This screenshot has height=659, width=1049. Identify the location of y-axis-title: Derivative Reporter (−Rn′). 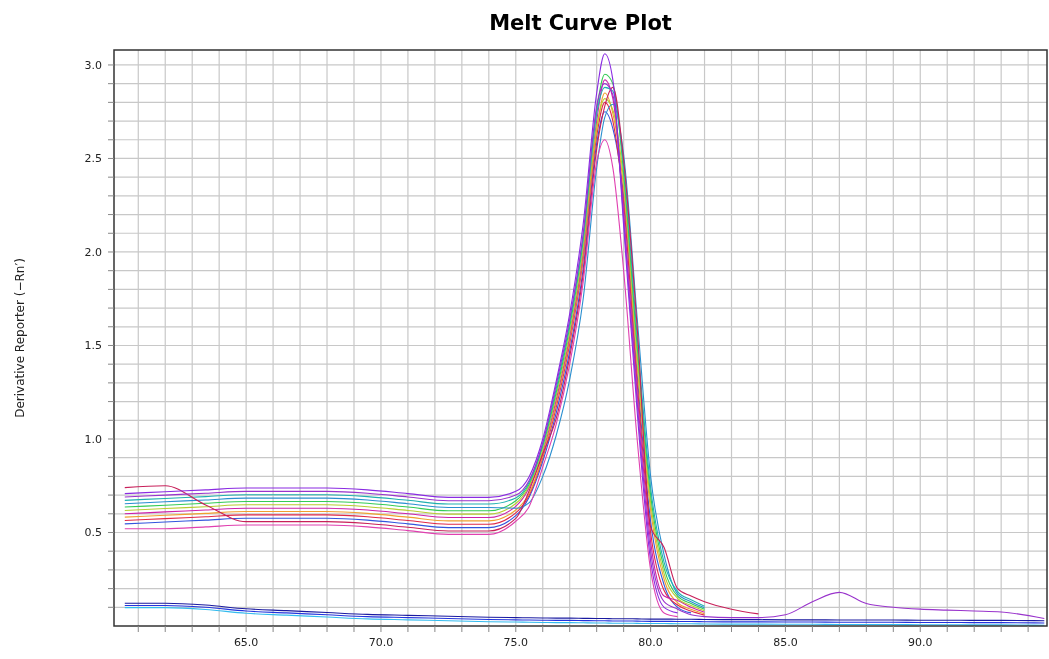
(20, 338).